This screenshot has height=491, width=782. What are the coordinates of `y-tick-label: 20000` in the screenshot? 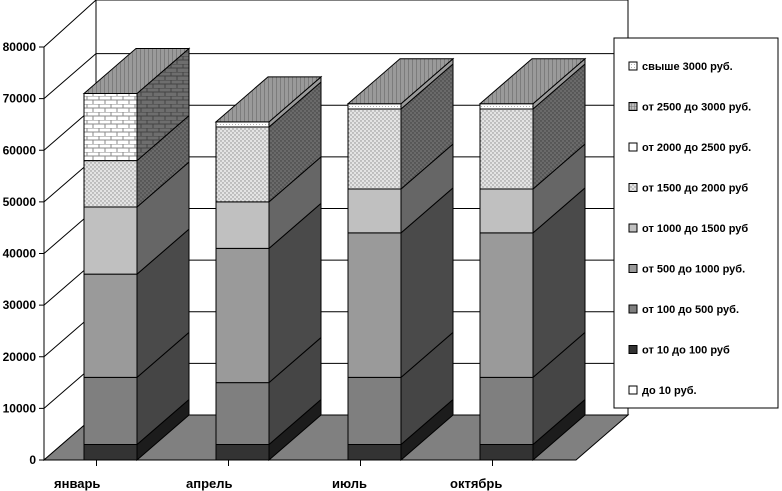 It's located at (20, 357).